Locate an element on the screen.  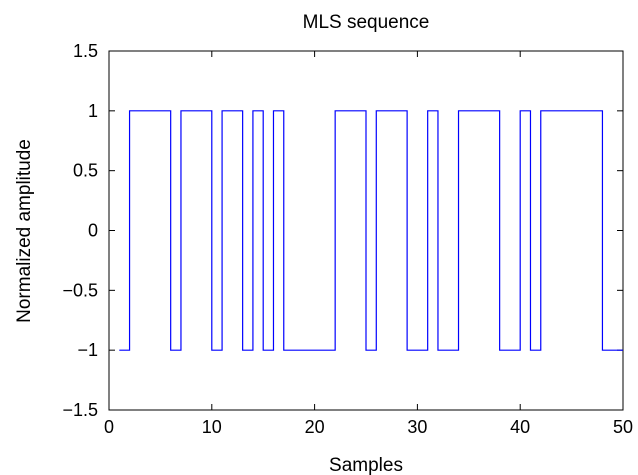
y-tick-label: −1 is located at coordinates (87, 350).